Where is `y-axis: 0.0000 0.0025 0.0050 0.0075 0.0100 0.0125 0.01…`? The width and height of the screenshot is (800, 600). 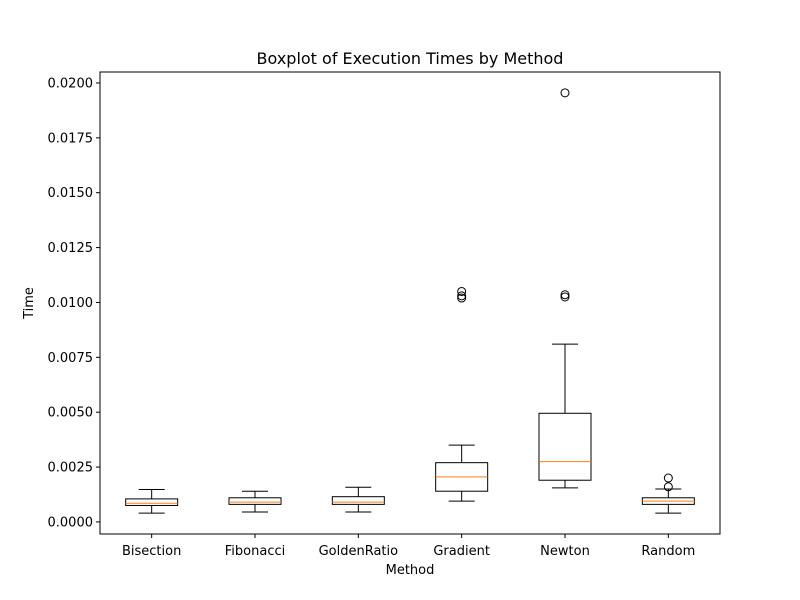 y-axis: 0.0000 0.0025 0.0050 0.0075 0.0100 0.0125 0.01… is located at coordinates (74, 303).